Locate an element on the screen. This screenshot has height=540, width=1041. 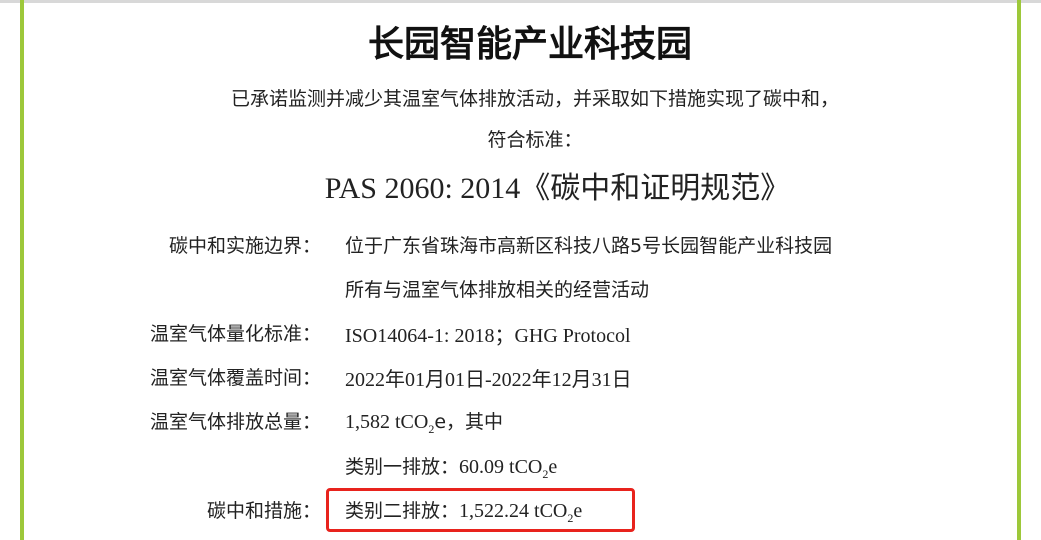
quant-standard-label: 温室气体量化标准： is located at coordinates (235, 334).